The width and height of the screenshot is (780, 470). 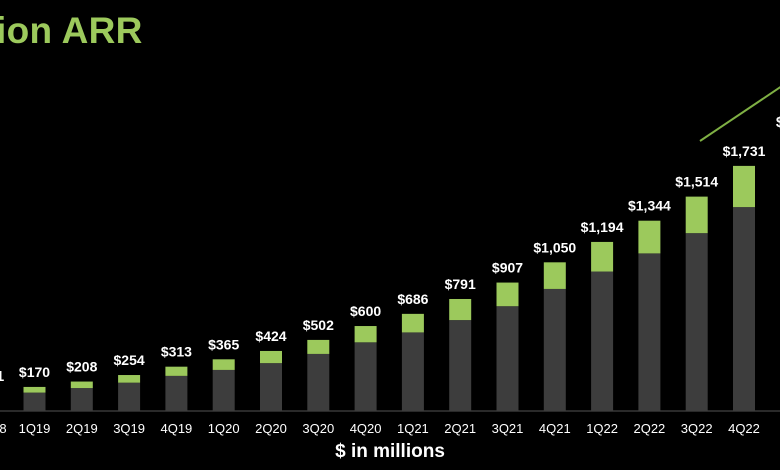 What do you see at coordinates (223, 390) in the screenshot?
I see `bar-base-1q20` at bounding box center [223, 390].